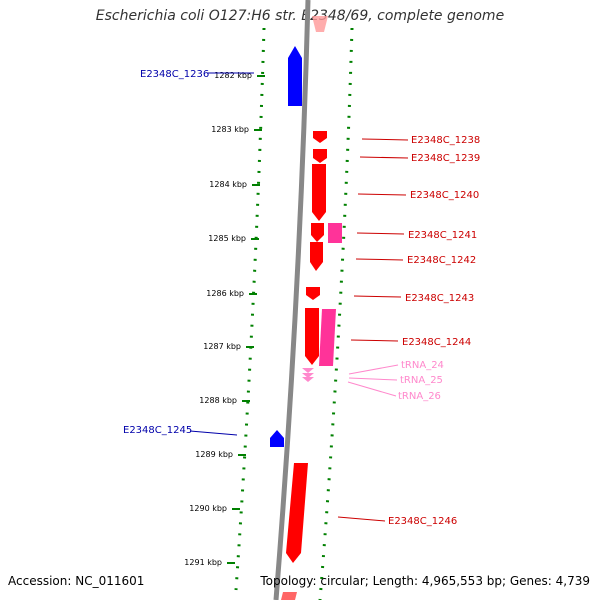 This screenshot has height=600, width=600. I want to click on left-tick-rail, so click(250, 309).